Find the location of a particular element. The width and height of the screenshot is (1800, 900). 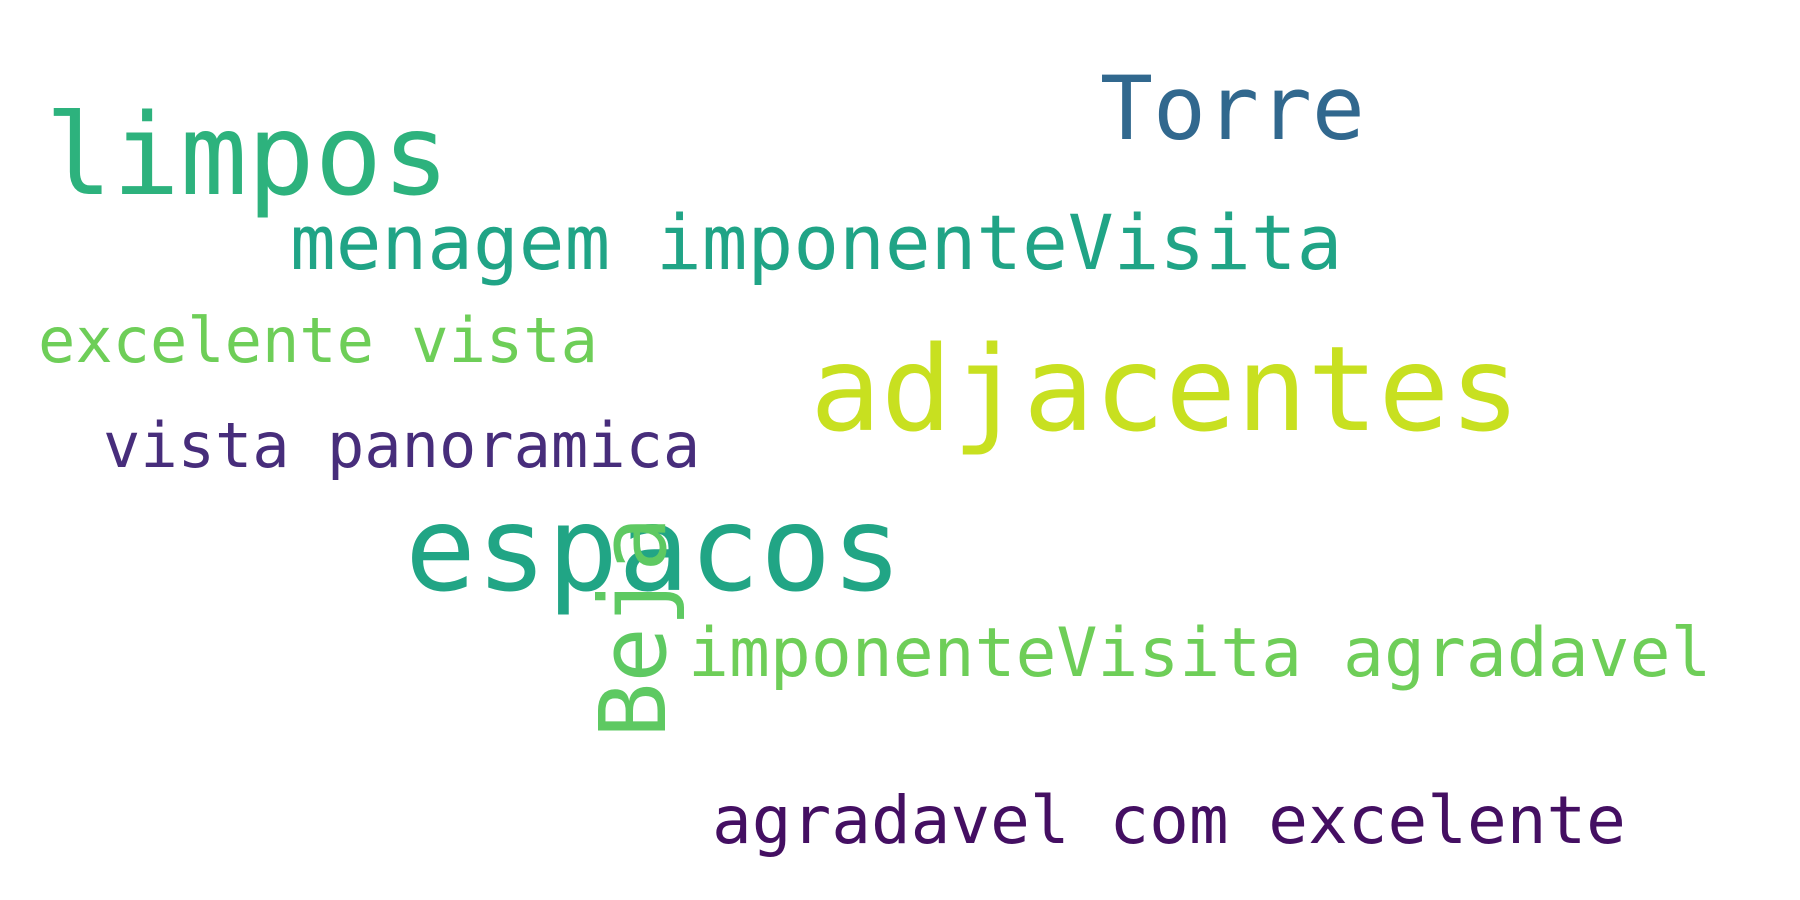

word-limpos: limpos is located at coordinates (247, 156).